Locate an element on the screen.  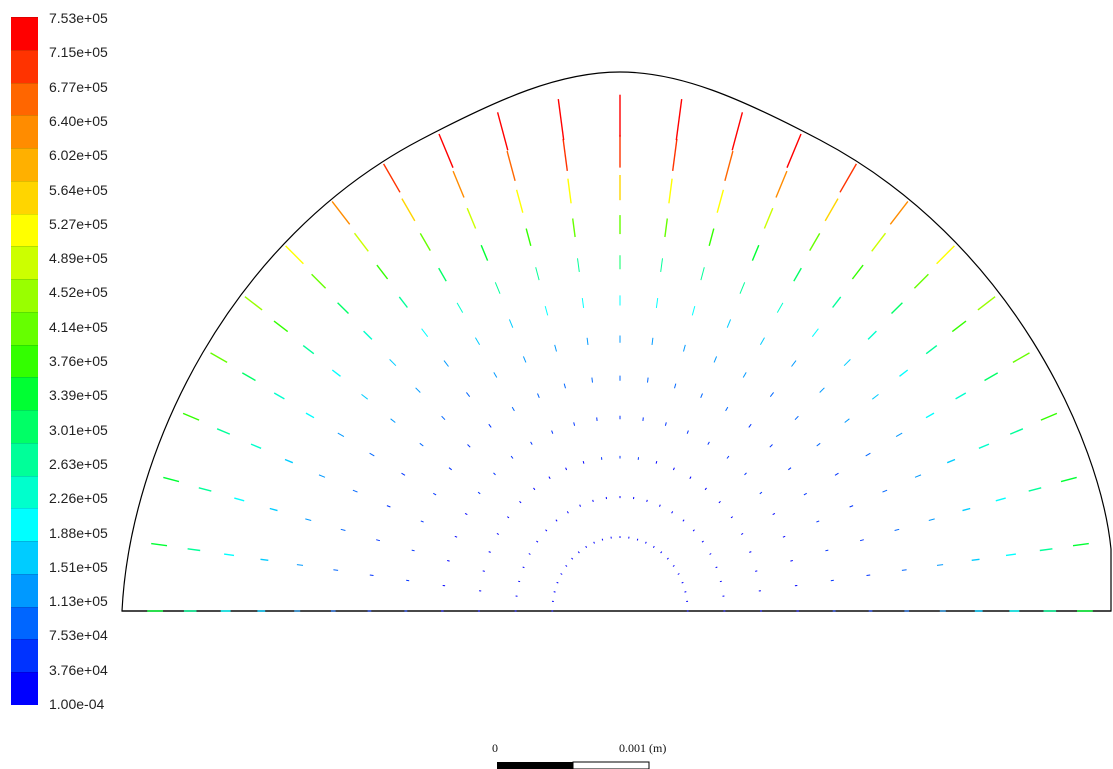
color-legend-label: 3.76e+04 is located at coordinates (78, 669).